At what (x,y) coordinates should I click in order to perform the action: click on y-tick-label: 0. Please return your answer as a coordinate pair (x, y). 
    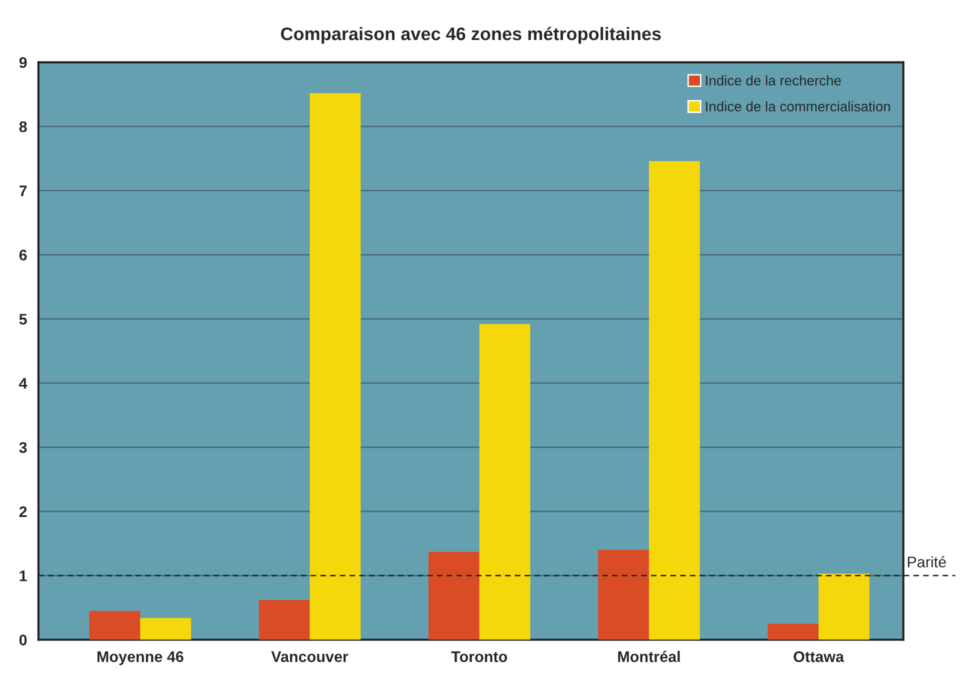
    Looking at the image, I should click on (23, 640).